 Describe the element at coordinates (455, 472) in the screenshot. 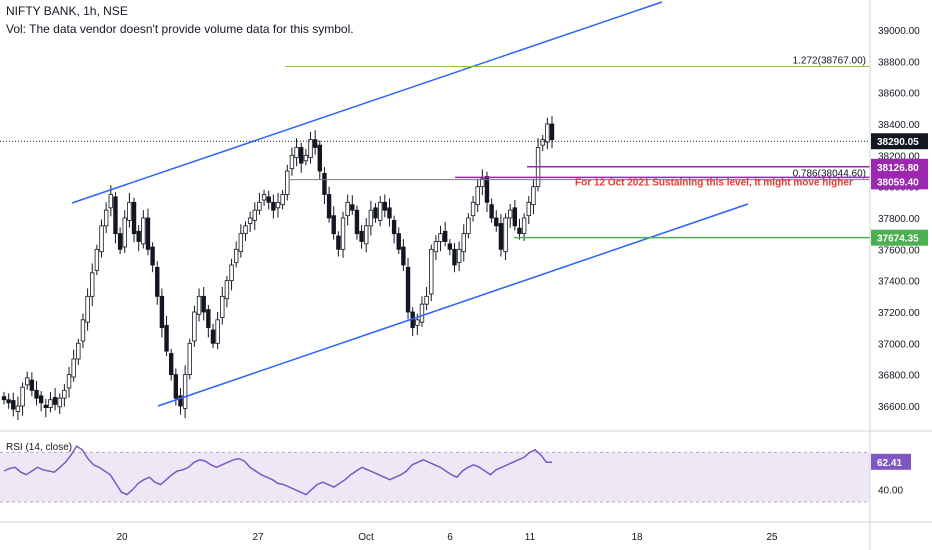

I see `rsi-pane: RSI (14, close) 40.00 62.41` at that location.